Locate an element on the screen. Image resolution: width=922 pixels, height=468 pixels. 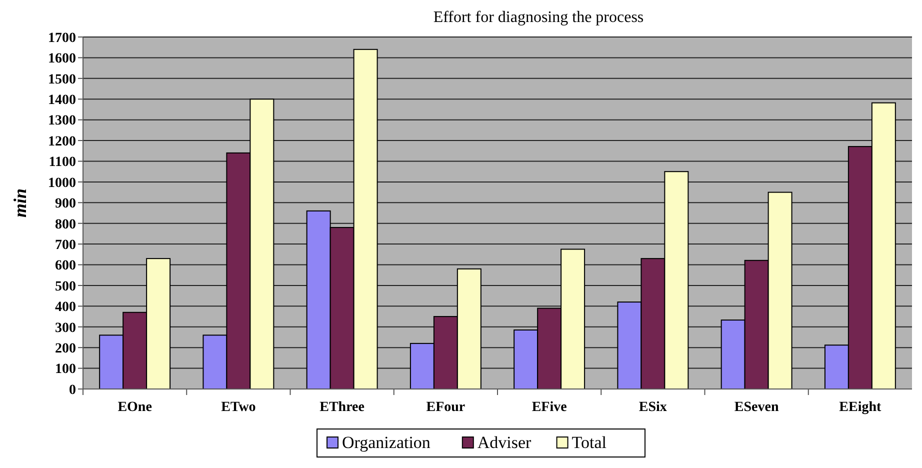
x-tick-label: EFour is located at coordinates (446, 407).